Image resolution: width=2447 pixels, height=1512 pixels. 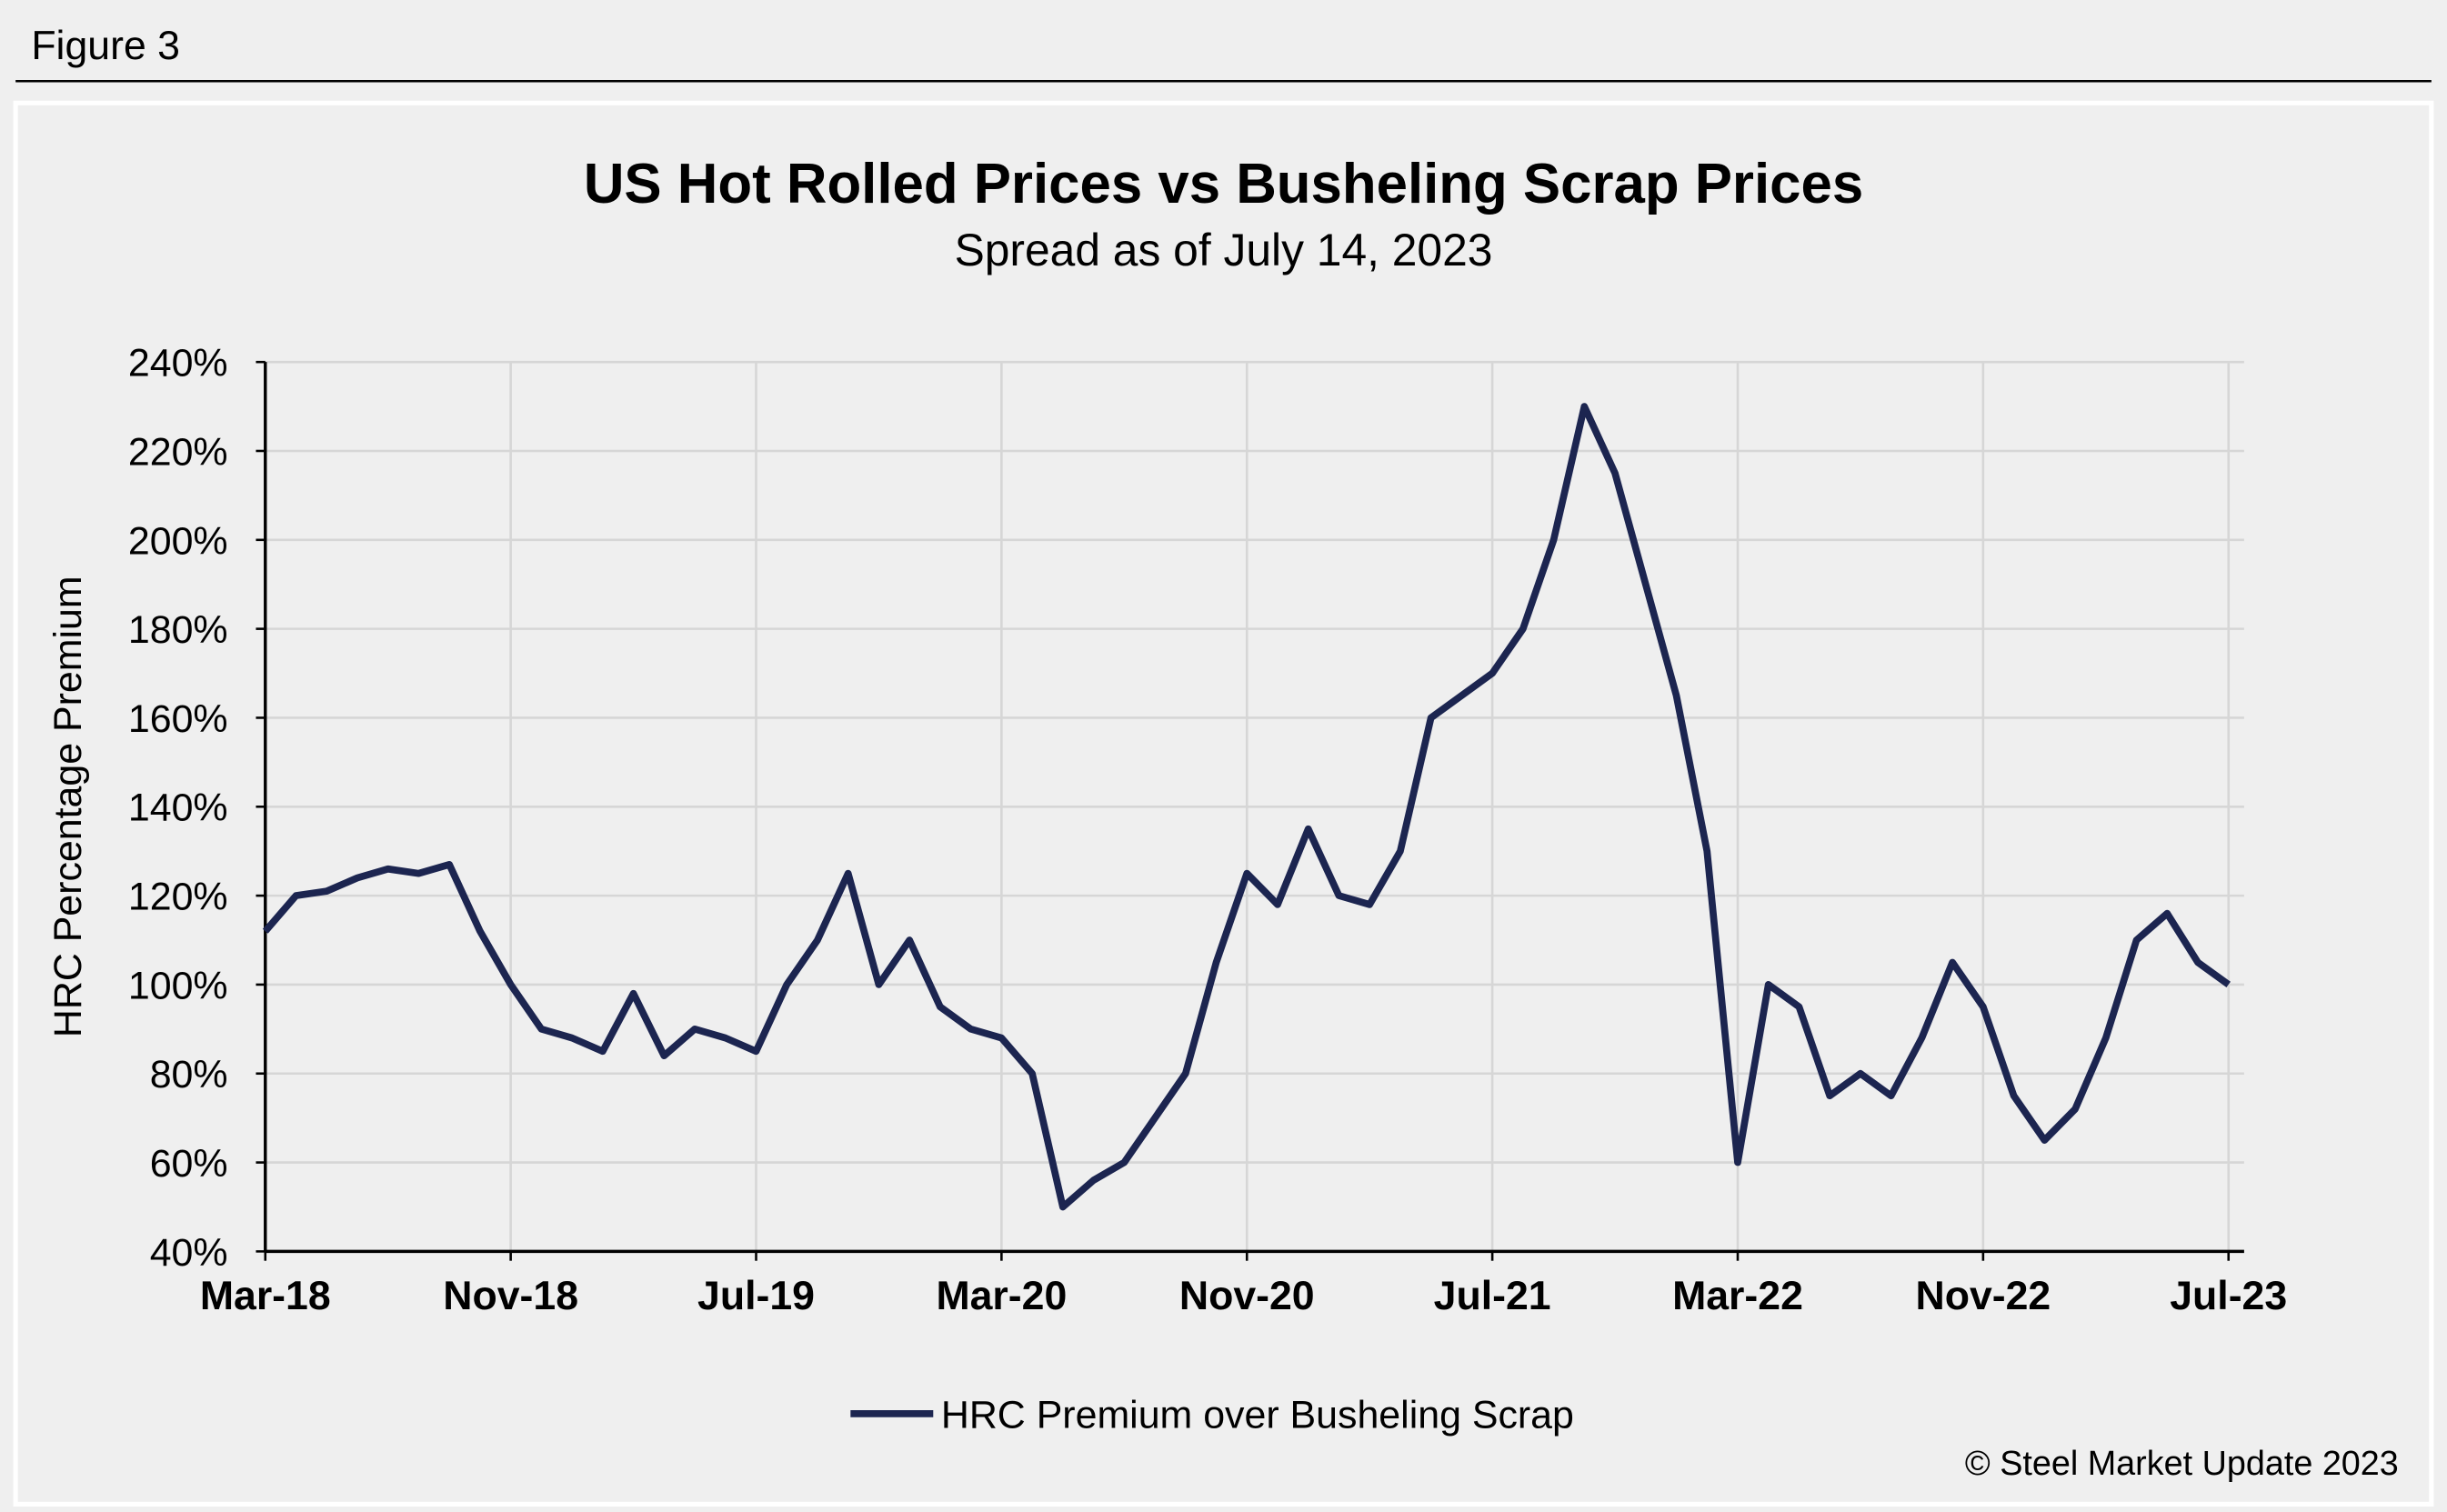 What do you see at coordinates (1002, 1296) in the screenshot?
I see `x-tick-label: Mar-20` at bounding box center [1002, 1296].